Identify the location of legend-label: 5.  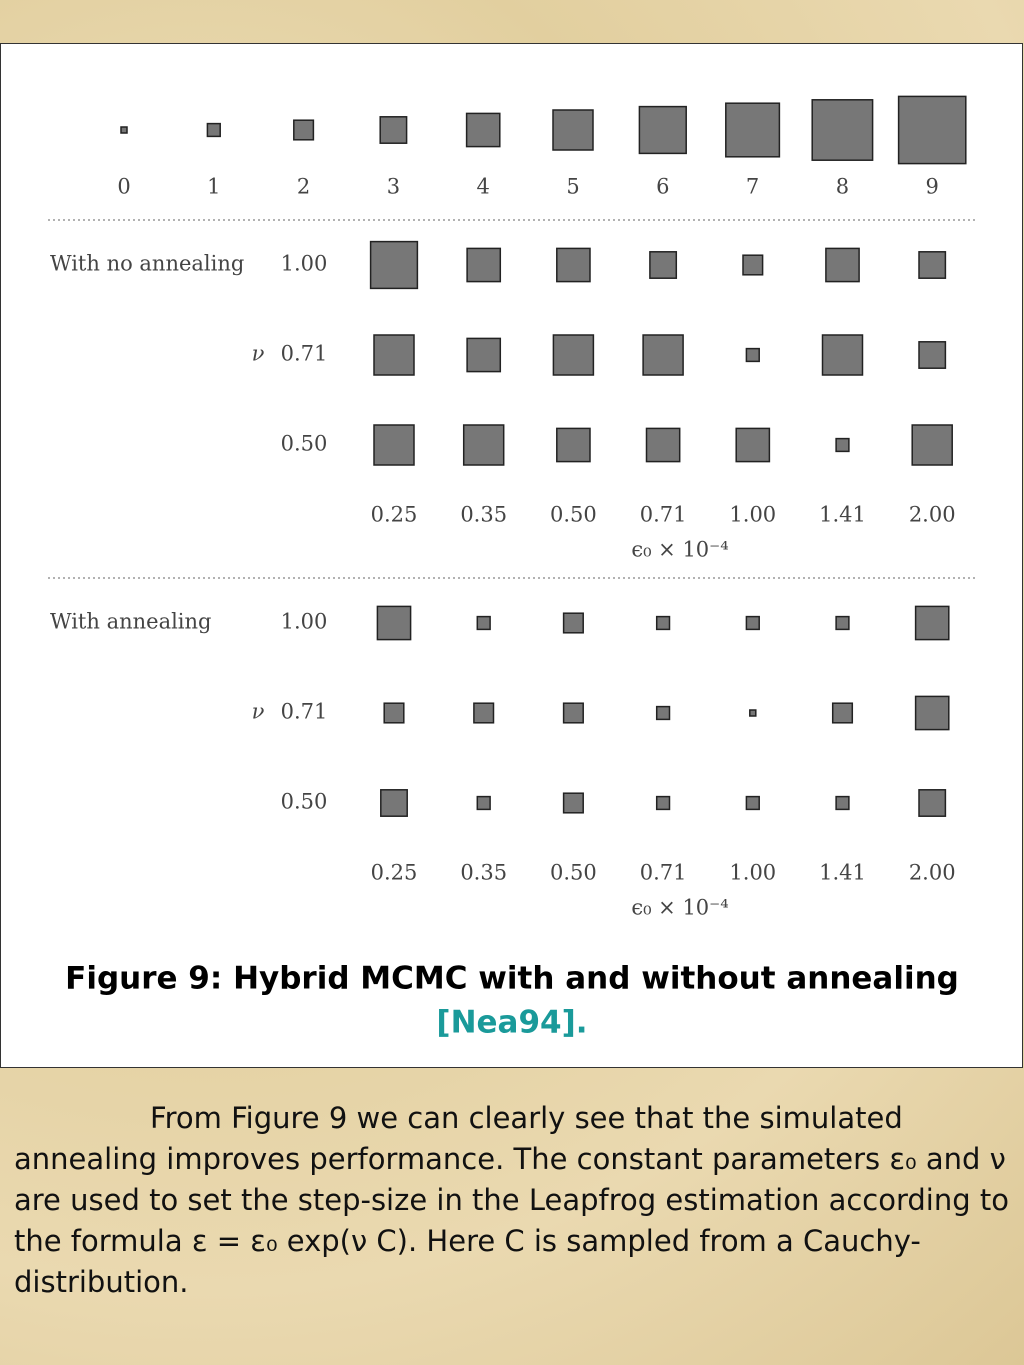
(572, 187).